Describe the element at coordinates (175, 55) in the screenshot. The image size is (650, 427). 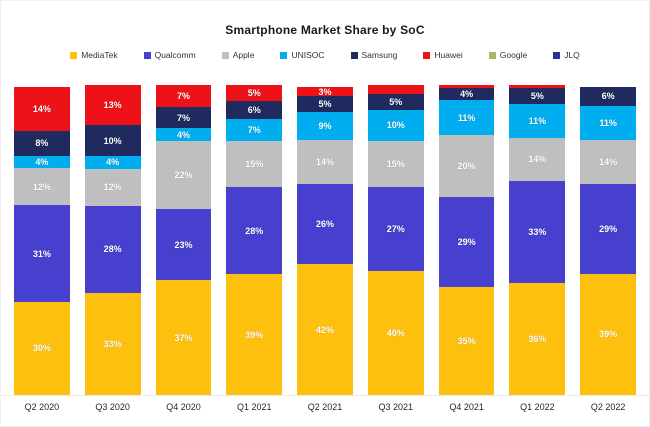
I see `legend-label: Qualcomm` at that location.